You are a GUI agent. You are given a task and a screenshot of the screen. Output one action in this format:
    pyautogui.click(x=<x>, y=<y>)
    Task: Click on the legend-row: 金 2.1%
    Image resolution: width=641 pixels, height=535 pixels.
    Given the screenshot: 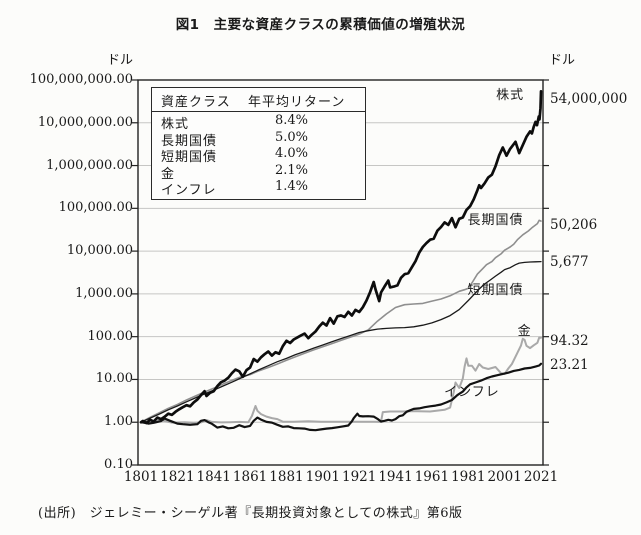 What is the action you would take?
    pyautogui.click(x=258, y=172)
    